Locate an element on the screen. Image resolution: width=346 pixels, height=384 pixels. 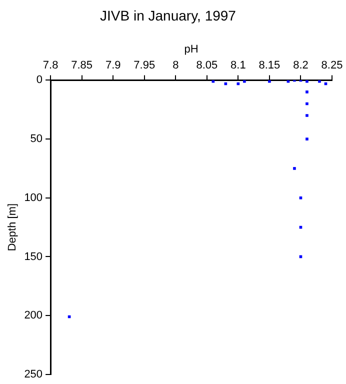
x-tick-label: 8.15 is located at coordinates (269, 66).